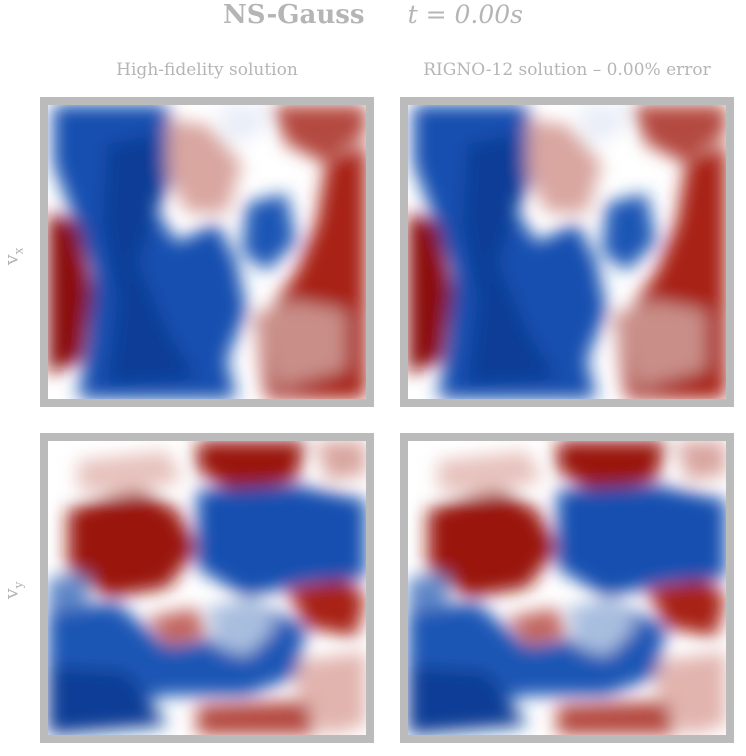 The image size is (746, 756). Describe the element at coordinates (18, 251) in the screenshot. I see `row-label-vx-sub: x` at that location.